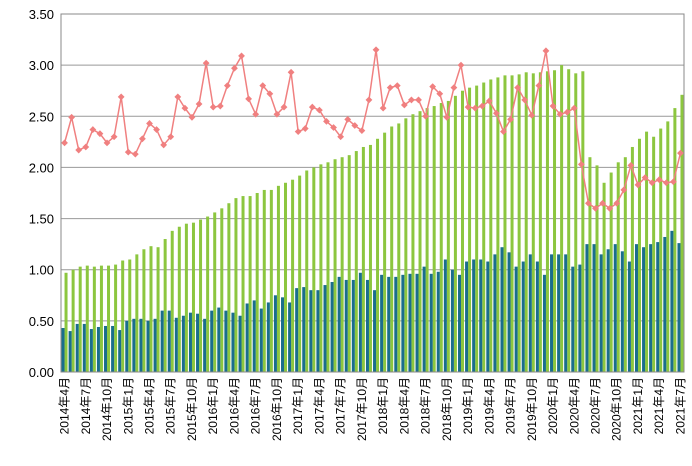  I want to click on x-tick-label: 2020年4月, so click(574, 405).